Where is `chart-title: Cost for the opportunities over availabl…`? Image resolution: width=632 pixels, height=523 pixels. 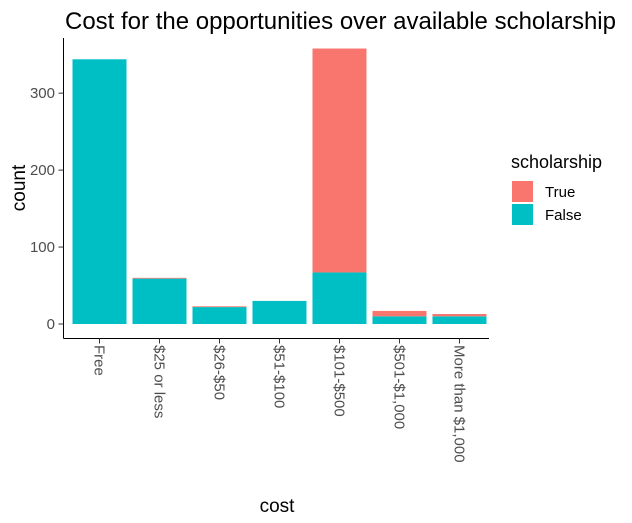
chart-title: Cost for the opportunities over availabl… is located at coordinates (340, 21).